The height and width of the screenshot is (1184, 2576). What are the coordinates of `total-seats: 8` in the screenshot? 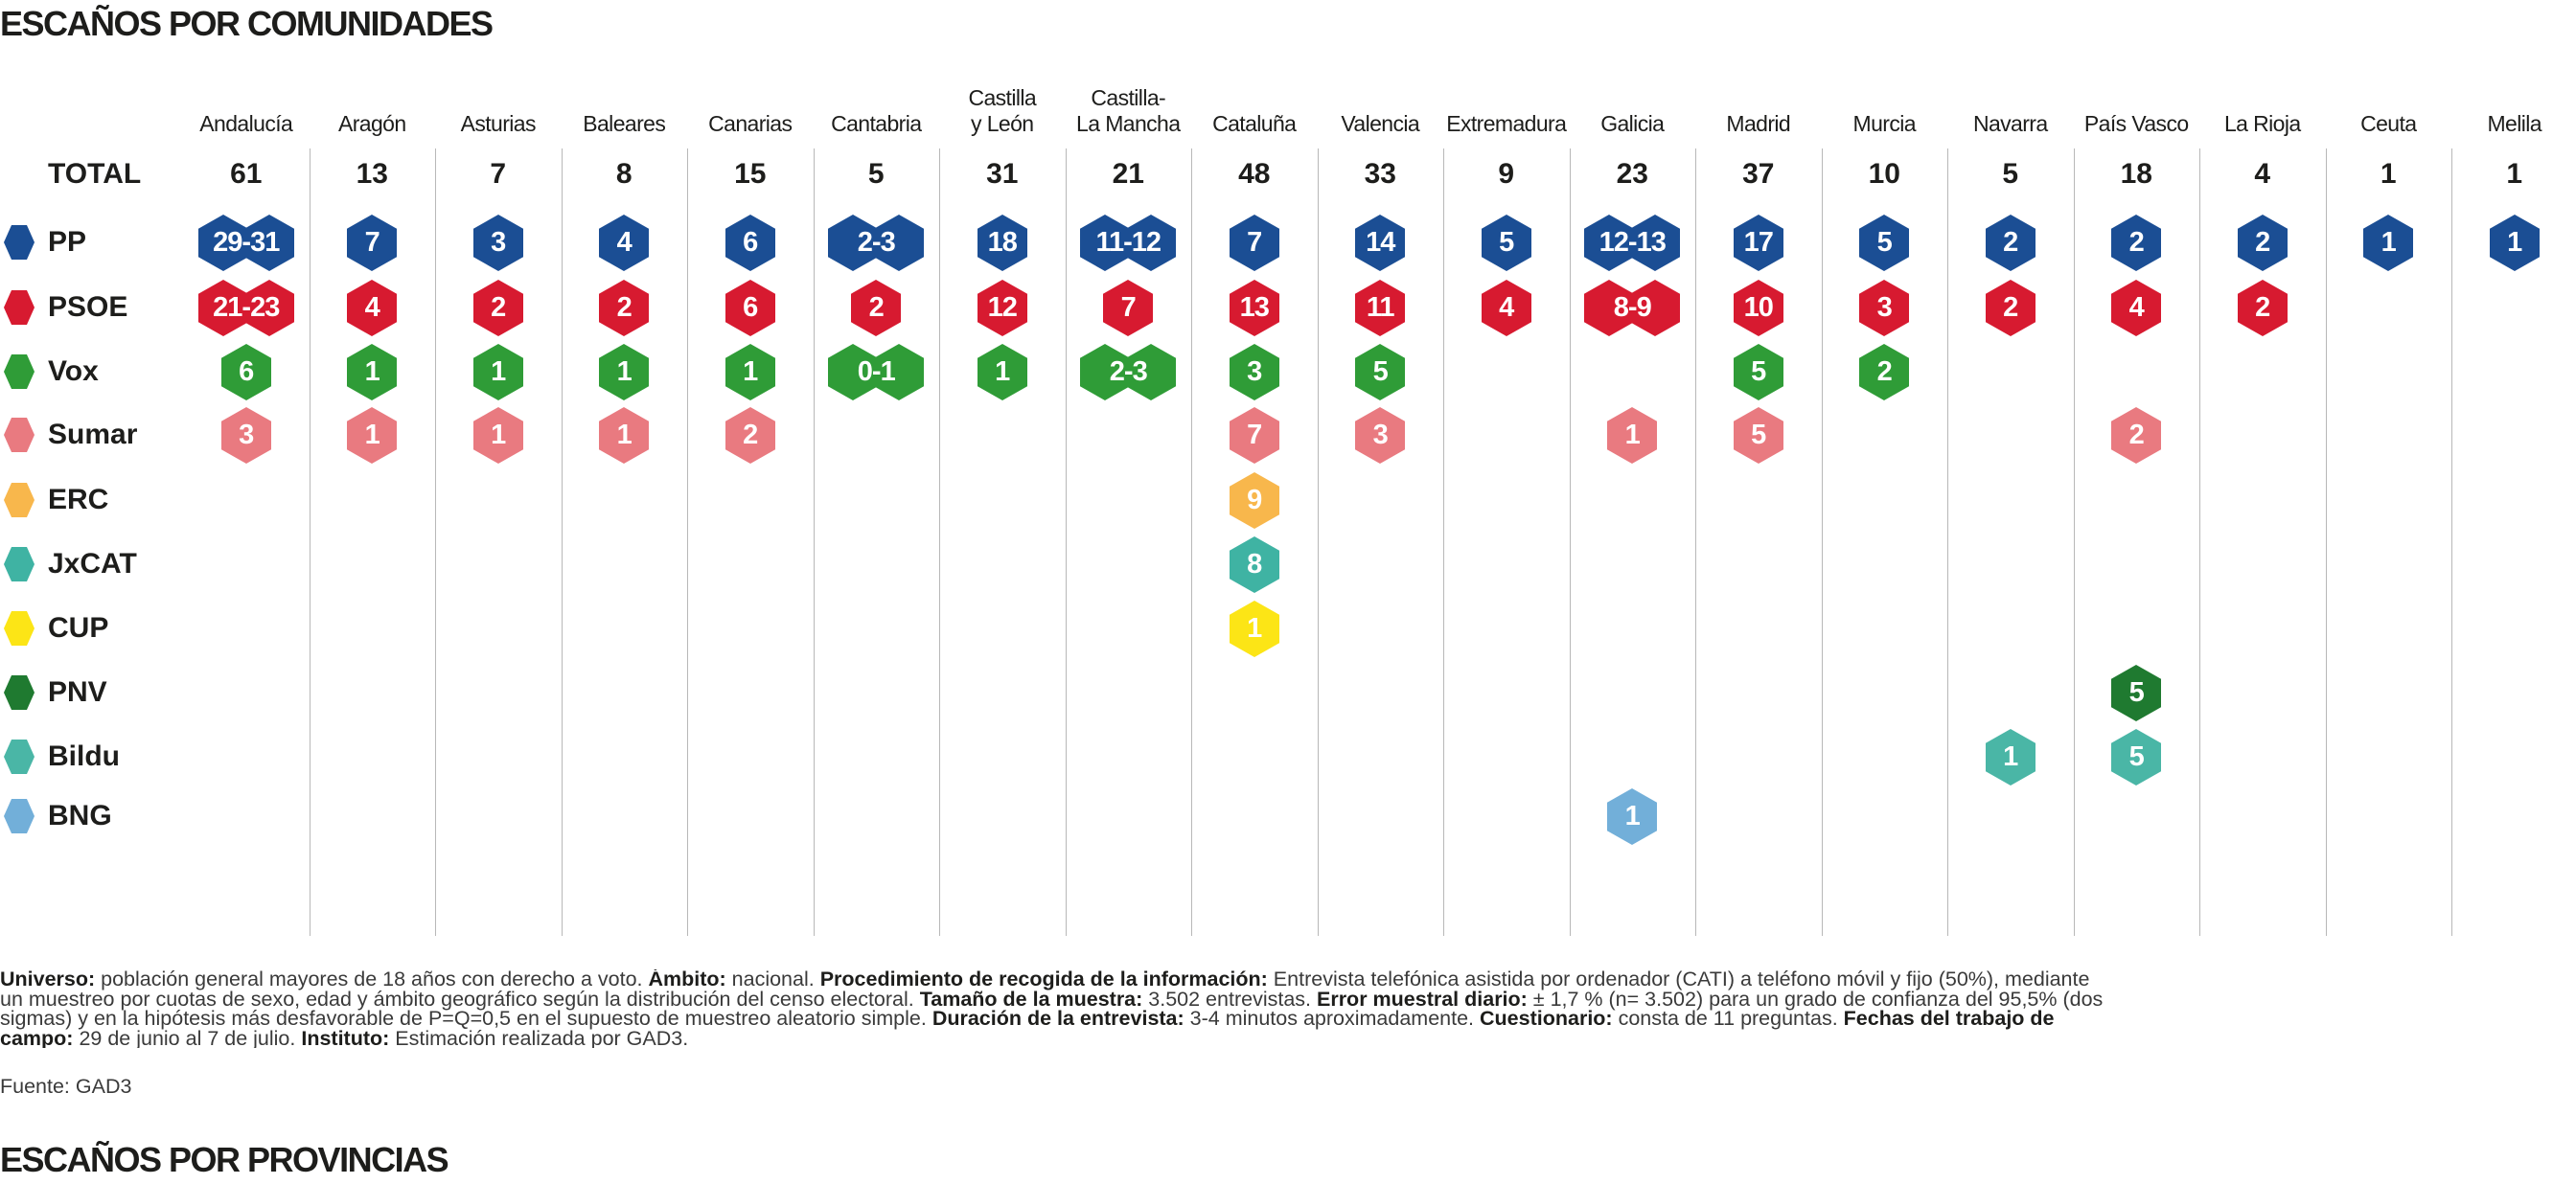 It's located at (623, 174).